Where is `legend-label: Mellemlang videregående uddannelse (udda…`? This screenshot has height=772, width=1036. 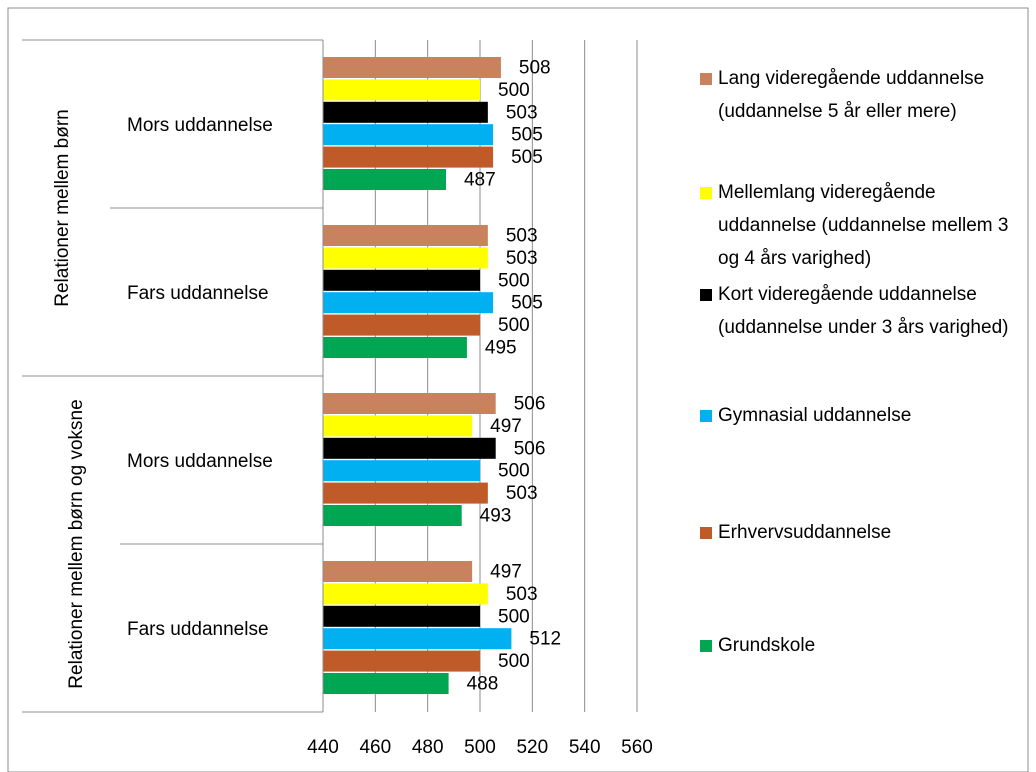 legend-label: Mellemlang videregående uddannelse (udda… is located at coordinates (863, 225).